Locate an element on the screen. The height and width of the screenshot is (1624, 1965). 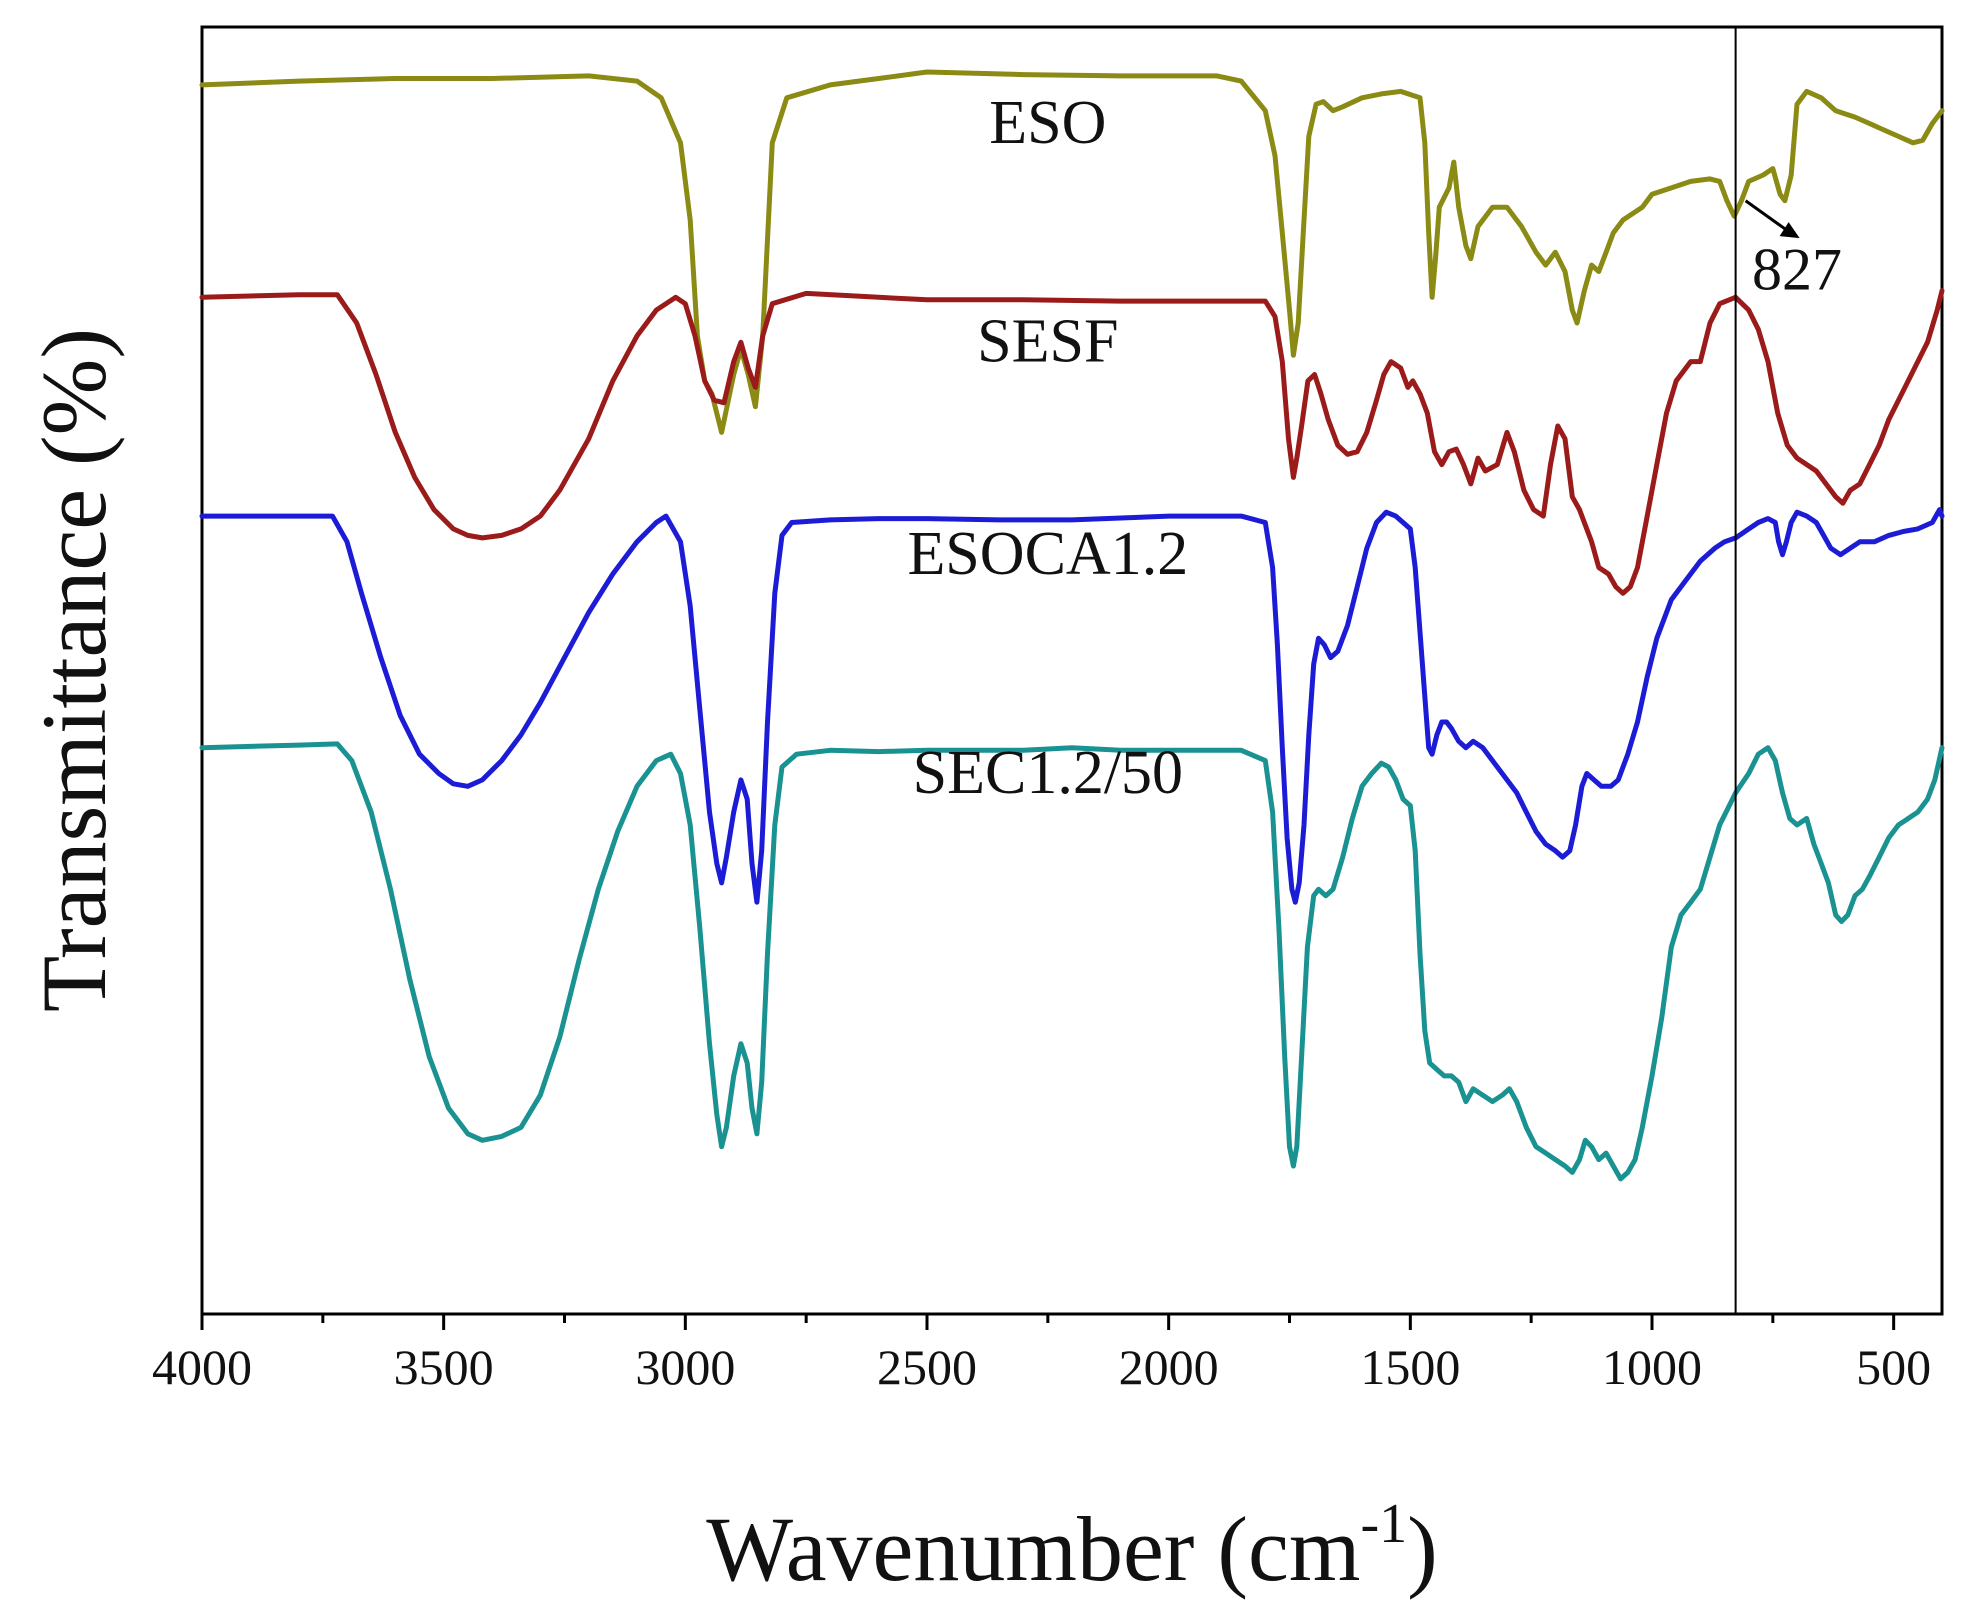
x-tick-label-2000: 2000 is located at coordinates (1169, 1367).